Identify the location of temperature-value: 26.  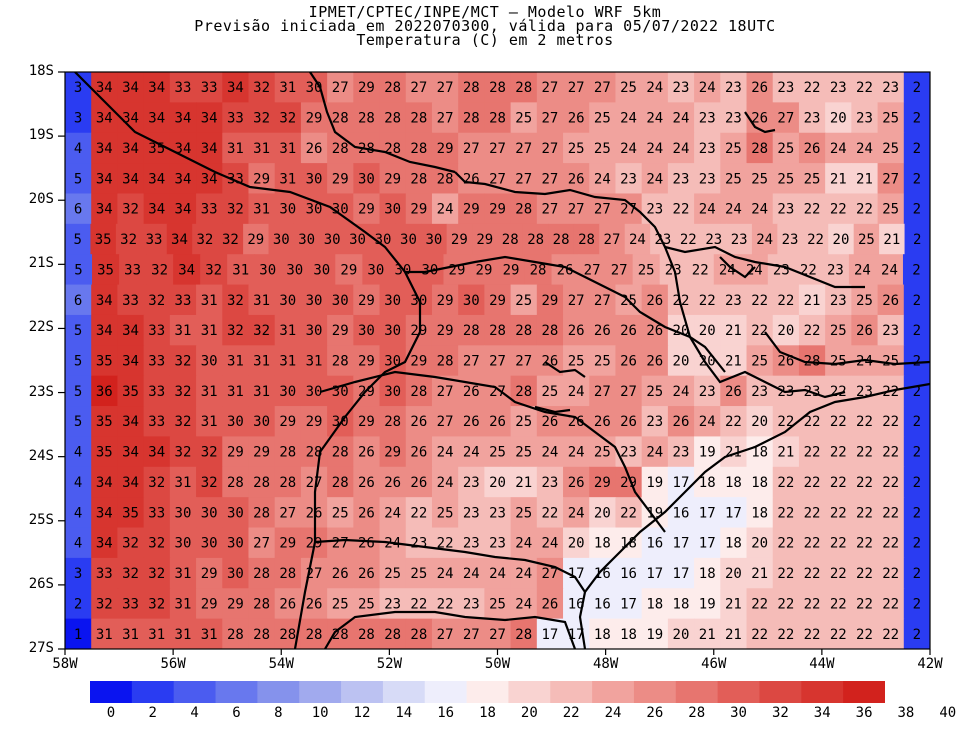
(681, 422).